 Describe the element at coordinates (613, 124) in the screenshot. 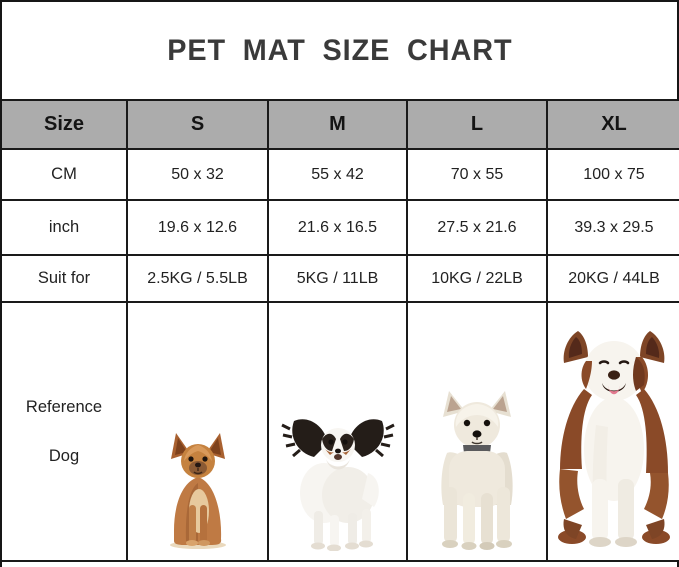

I see `header-cell-xl: XL` at that location.